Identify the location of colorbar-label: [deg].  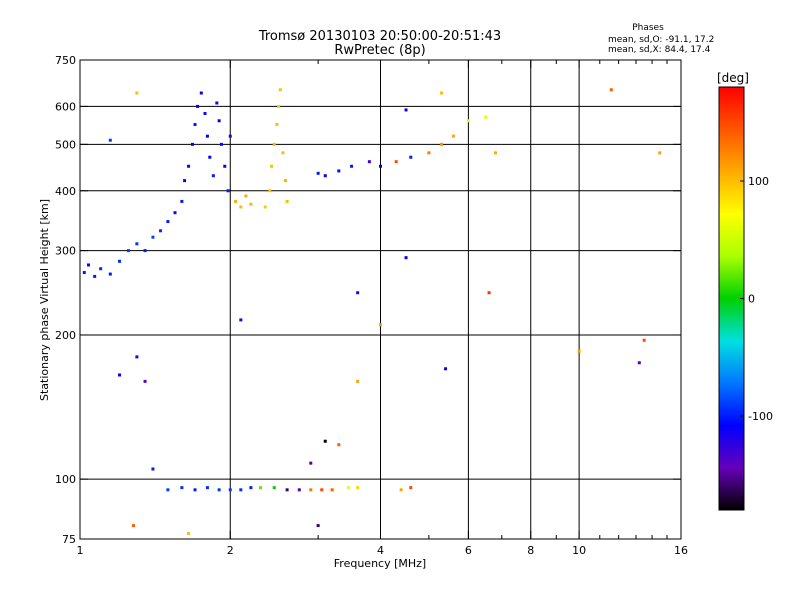
(733, 78).